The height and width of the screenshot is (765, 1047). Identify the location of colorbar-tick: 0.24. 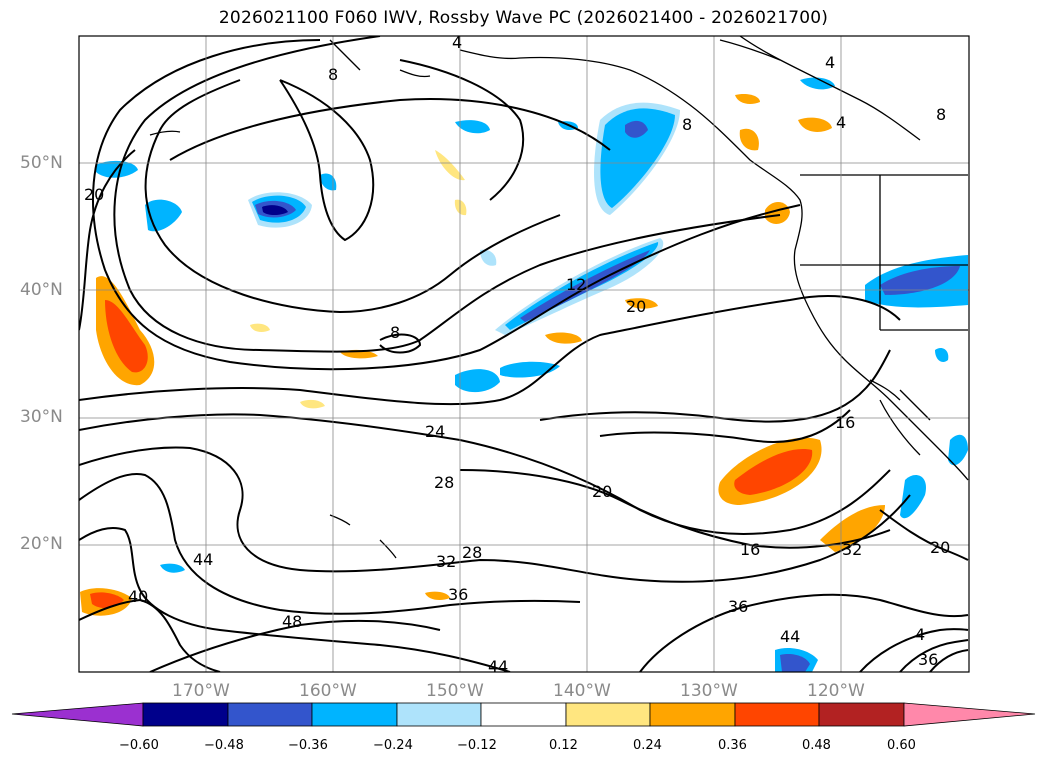
(647, 745).